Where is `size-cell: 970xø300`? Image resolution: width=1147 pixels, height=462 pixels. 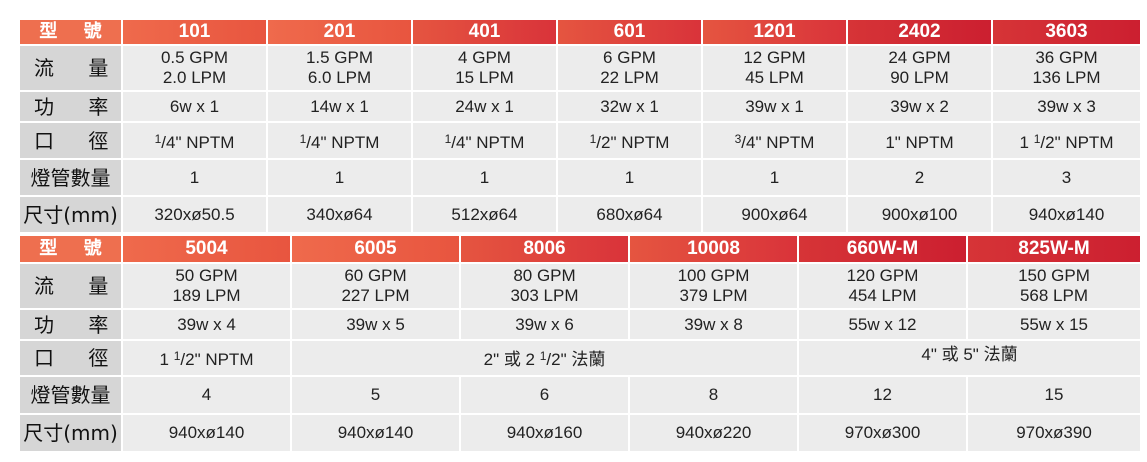 size-cell: 970xø300 is located at coordinates (882, 433).